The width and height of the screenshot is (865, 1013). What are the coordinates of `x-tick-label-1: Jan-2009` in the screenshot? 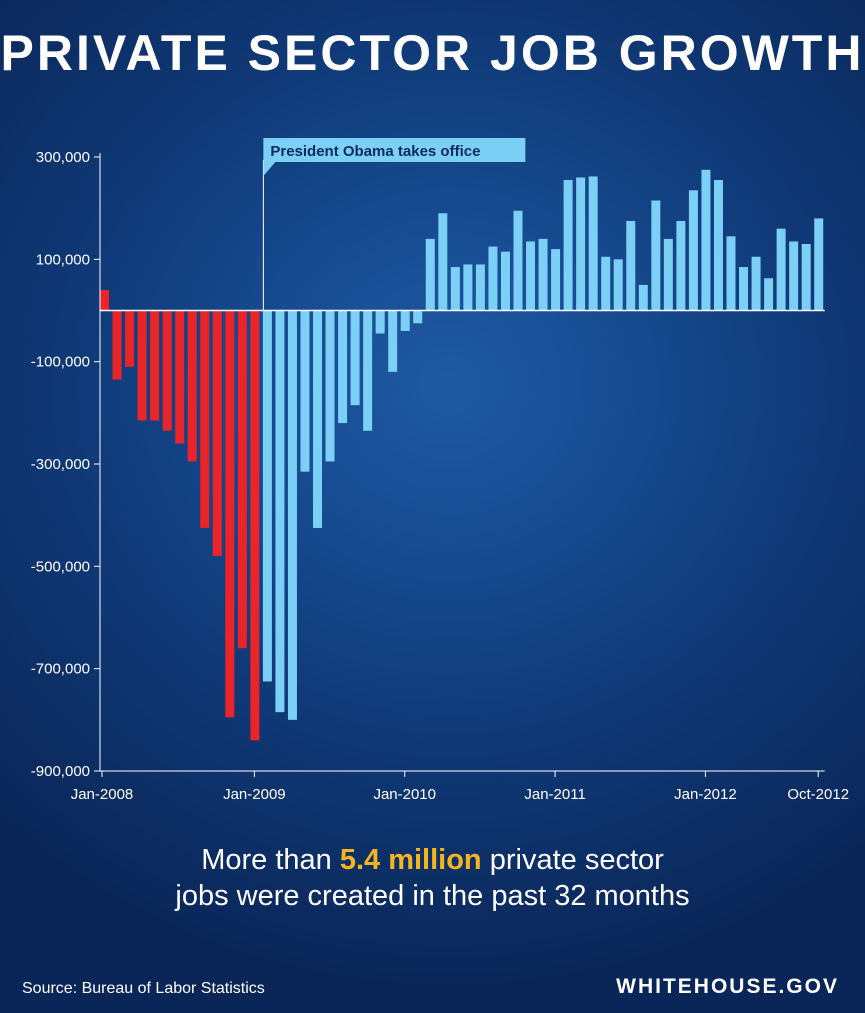 It's located at (254, 794).